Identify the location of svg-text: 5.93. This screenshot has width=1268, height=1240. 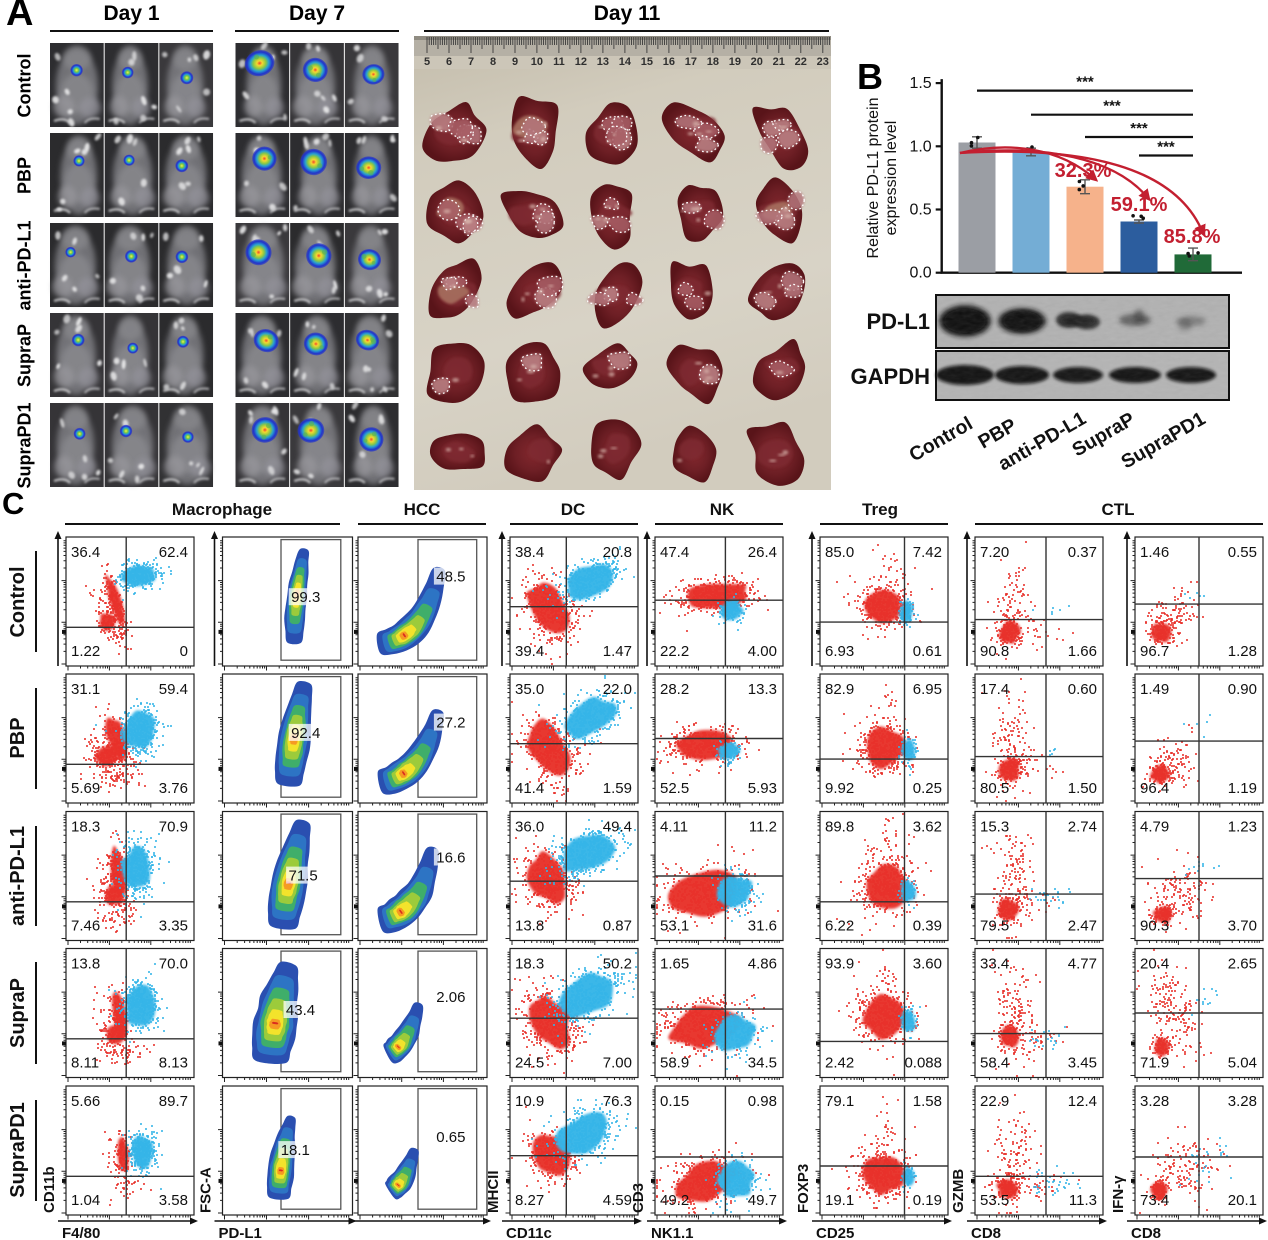
(762, 788).